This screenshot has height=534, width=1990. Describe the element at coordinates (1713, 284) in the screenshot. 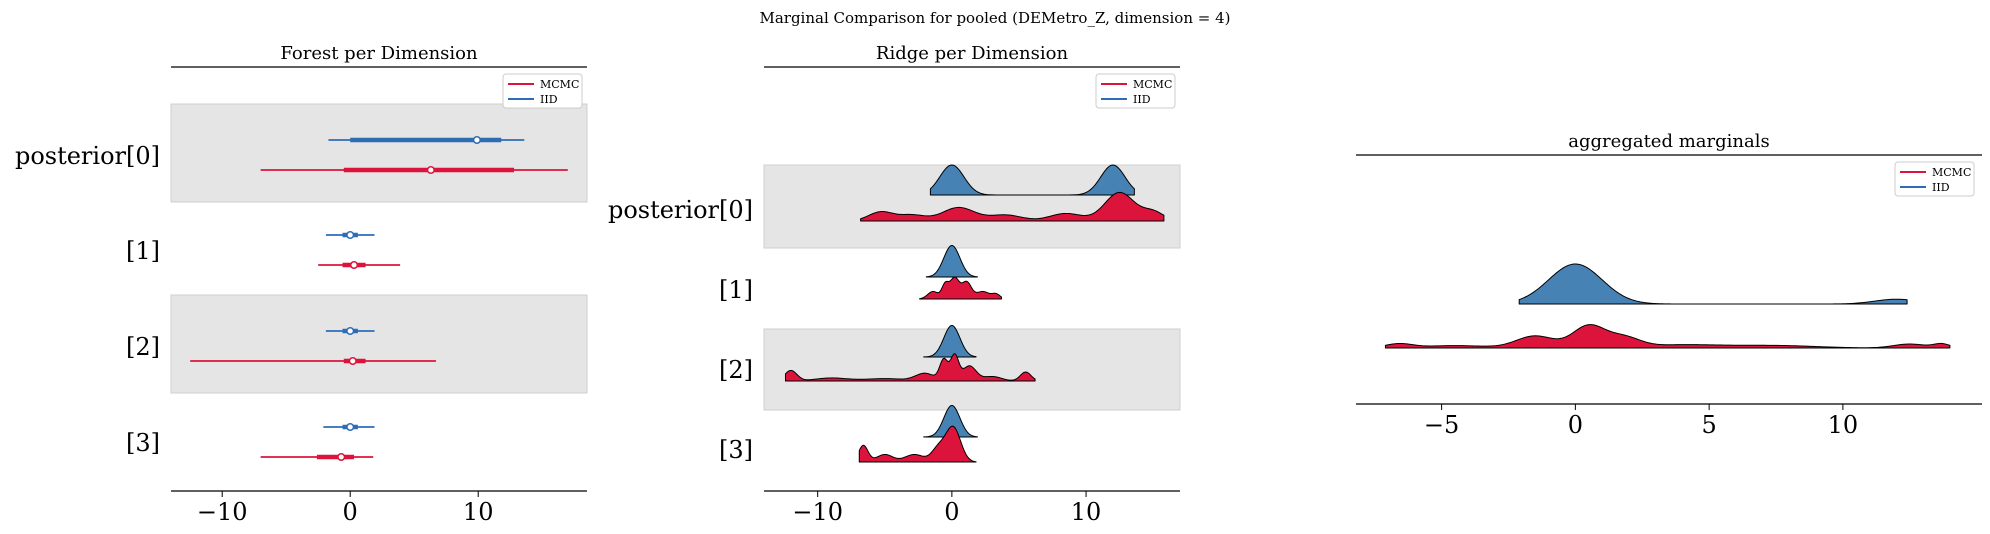

I see `aggregated-iid-density` at that location.